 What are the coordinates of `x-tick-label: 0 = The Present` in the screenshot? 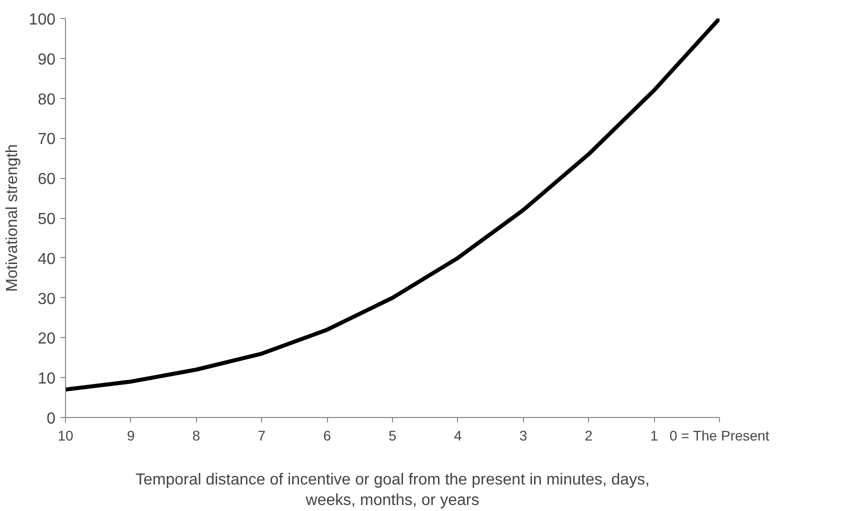 It's located at (720, 436).